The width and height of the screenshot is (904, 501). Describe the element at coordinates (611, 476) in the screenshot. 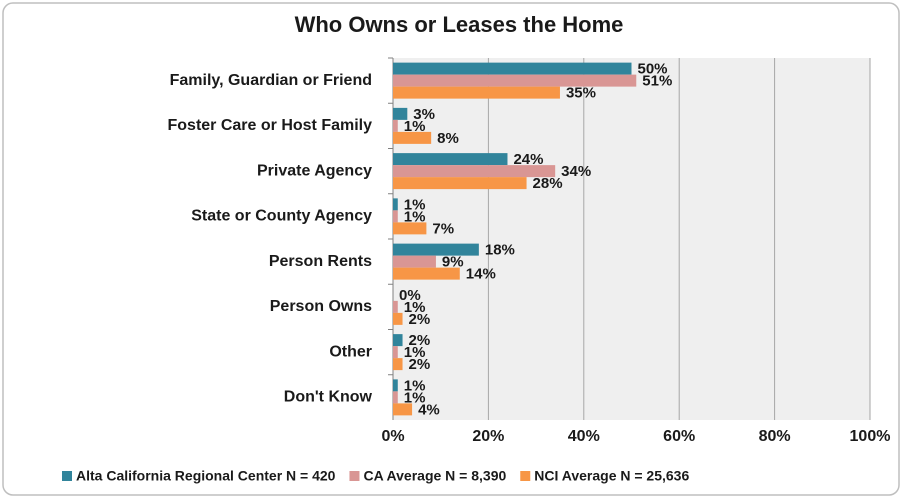

I see `legend-label: NCI Average N = 25,636` at that location.